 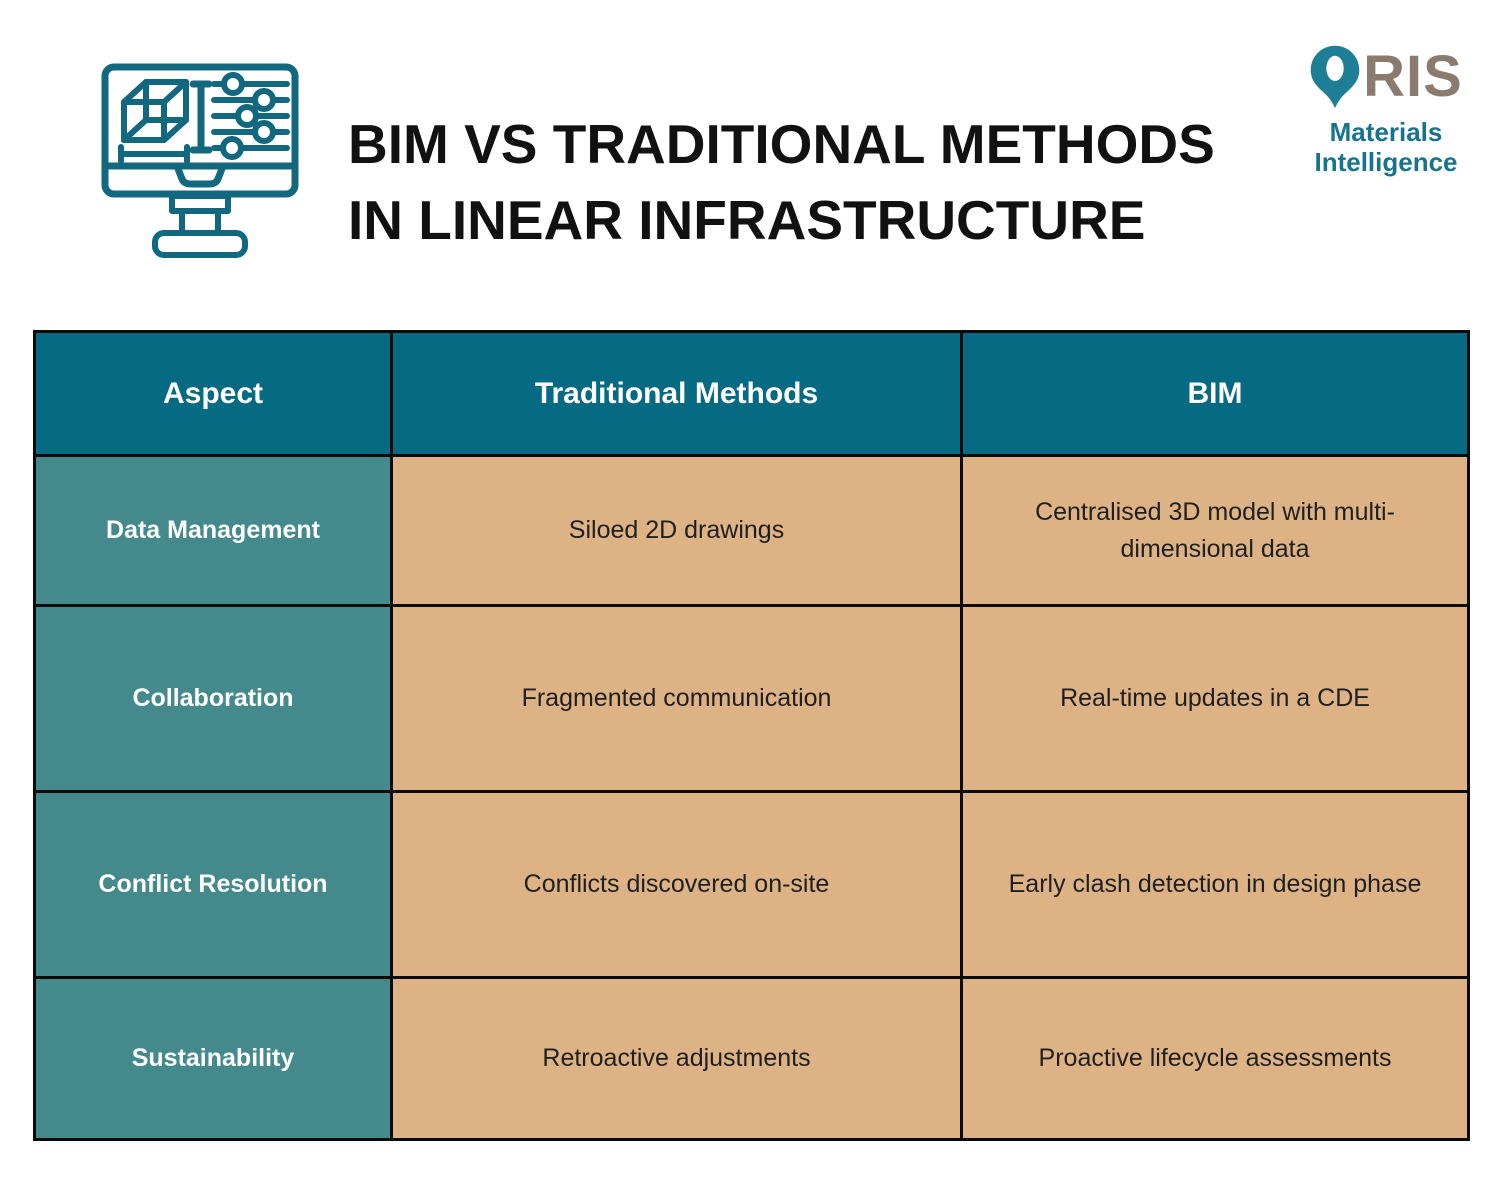 I want to click on table-header-row: Aspect Traditional Methods BIM, so click(x=751, y=393).